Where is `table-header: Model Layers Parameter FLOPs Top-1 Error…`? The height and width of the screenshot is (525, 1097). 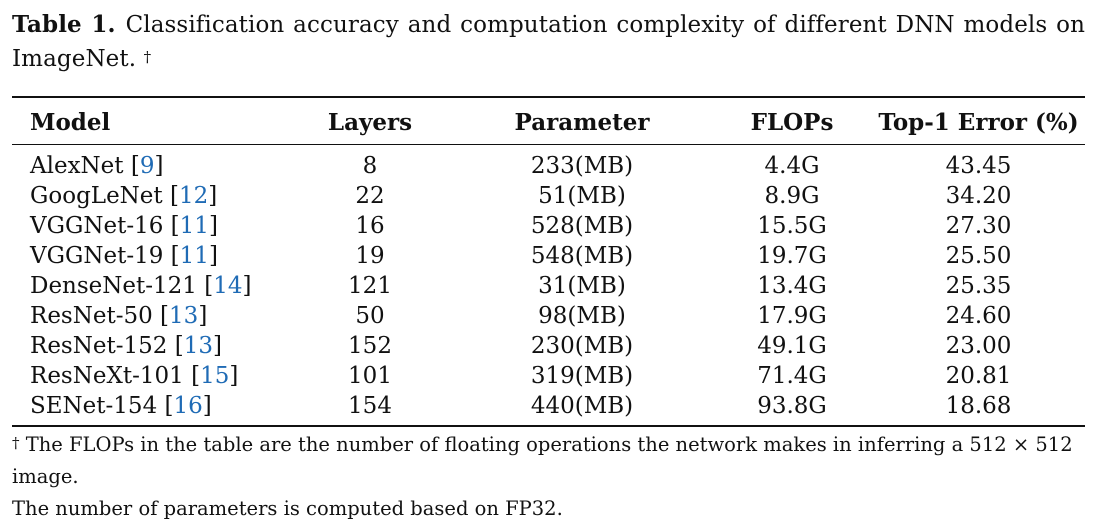 table-header: Model Layers Parameter FLOPs Top-1 Error… is located at coordinates (548, 121).